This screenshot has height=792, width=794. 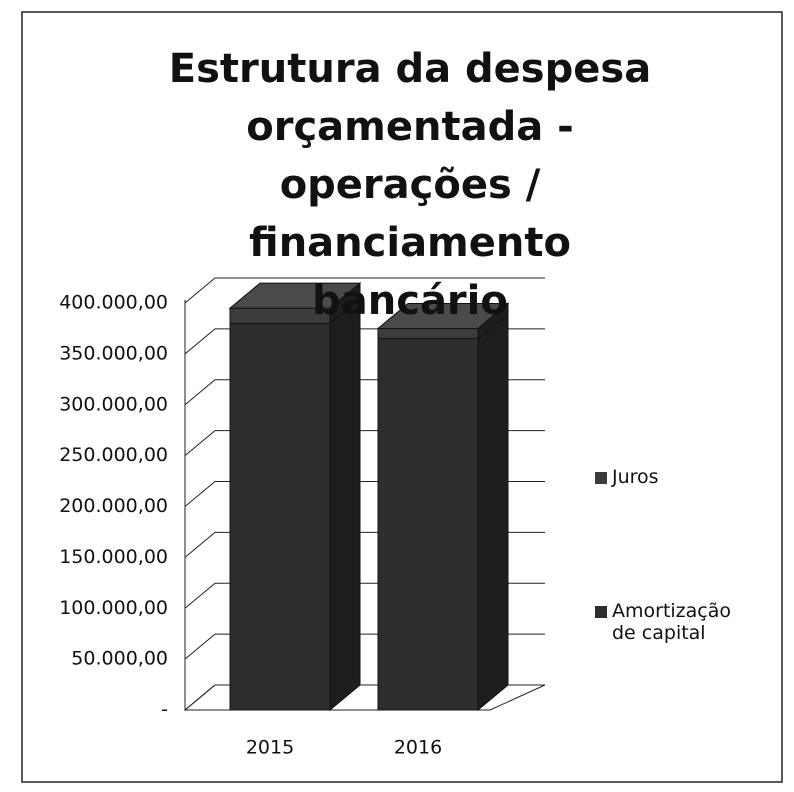 I want to click on y-tick-label: 350.000,00, so click(x=113, y=353).